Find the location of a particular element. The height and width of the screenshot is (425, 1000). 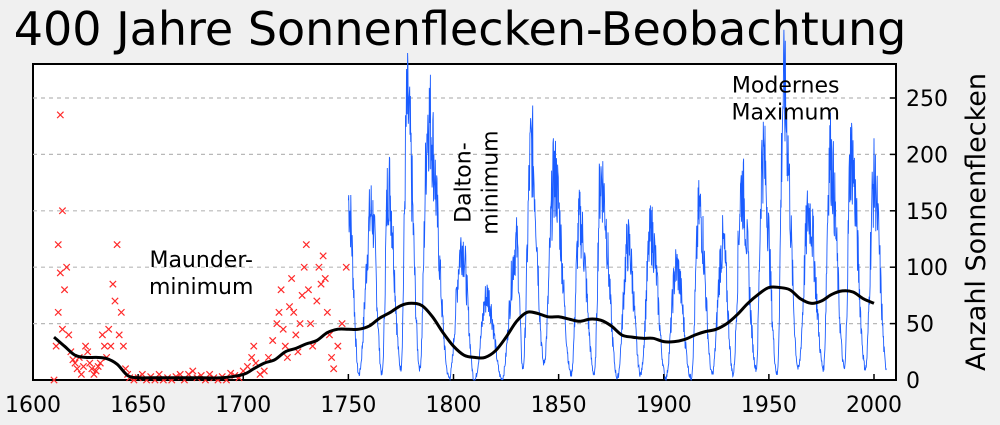

annotation-maunder-minimum: Maunder-minimum is located at coordinates (201, 274).